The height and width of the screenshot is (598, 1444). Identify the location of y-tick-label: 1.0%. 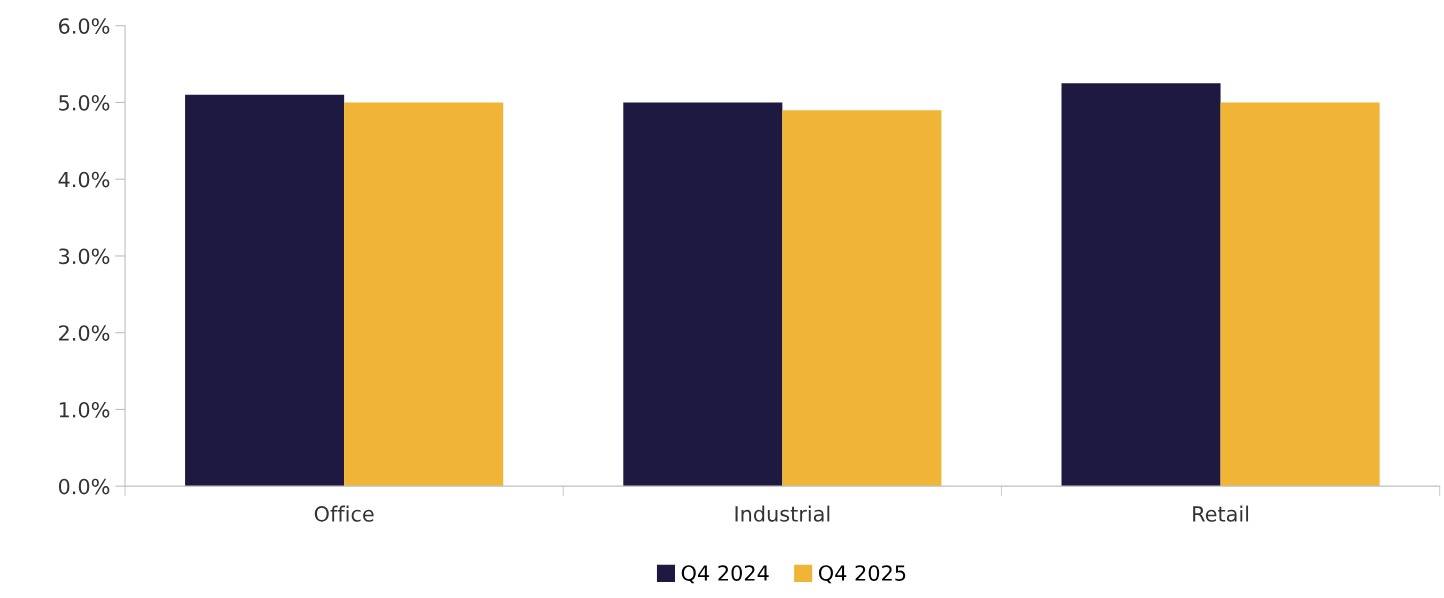
(84, 409).